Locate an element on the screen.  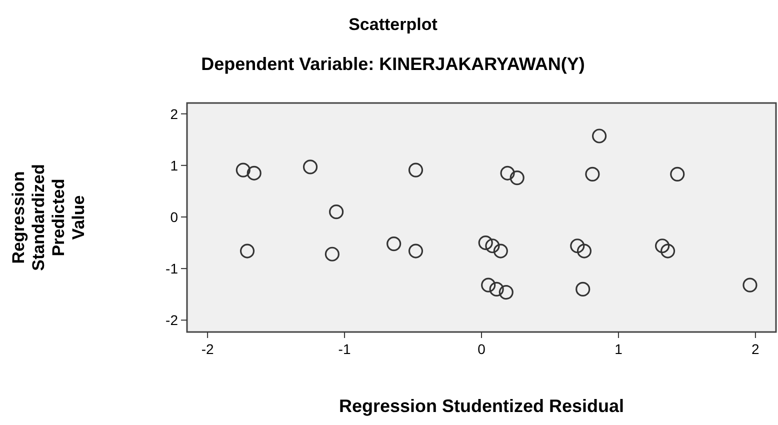
y-tick-label: 2 is located at coordinates (174, 114).